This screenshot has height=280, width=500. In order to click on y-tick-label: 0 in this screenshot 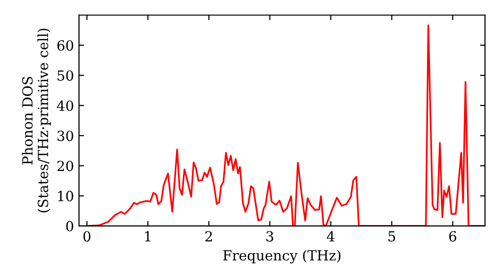, I will do `click(70, 226)`.